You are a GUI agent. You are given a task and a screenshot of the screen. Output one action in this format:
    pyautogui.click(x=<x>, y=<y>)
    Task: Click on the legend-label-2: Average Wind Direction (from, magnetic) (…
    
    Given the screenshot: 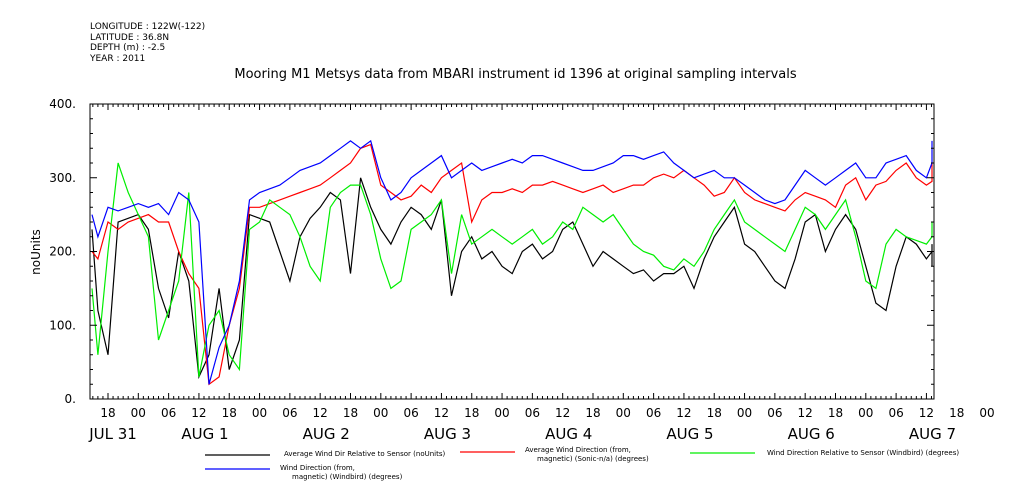 What is the action you would take?
    pyautogui.click(x=587, y=454)
    